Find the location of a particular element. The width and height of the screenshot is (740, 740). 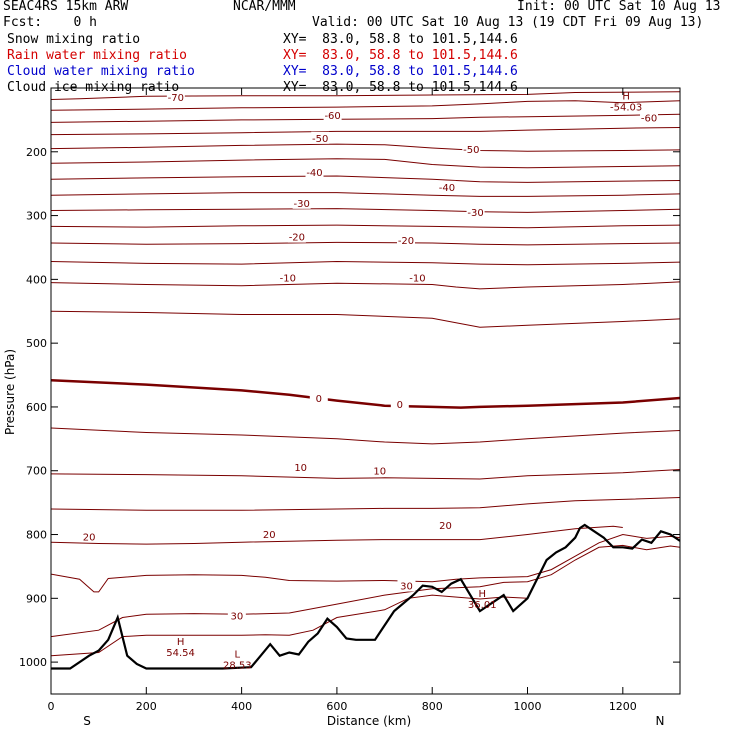

contour-label-3: -50 is located at coordinates (320, 139).